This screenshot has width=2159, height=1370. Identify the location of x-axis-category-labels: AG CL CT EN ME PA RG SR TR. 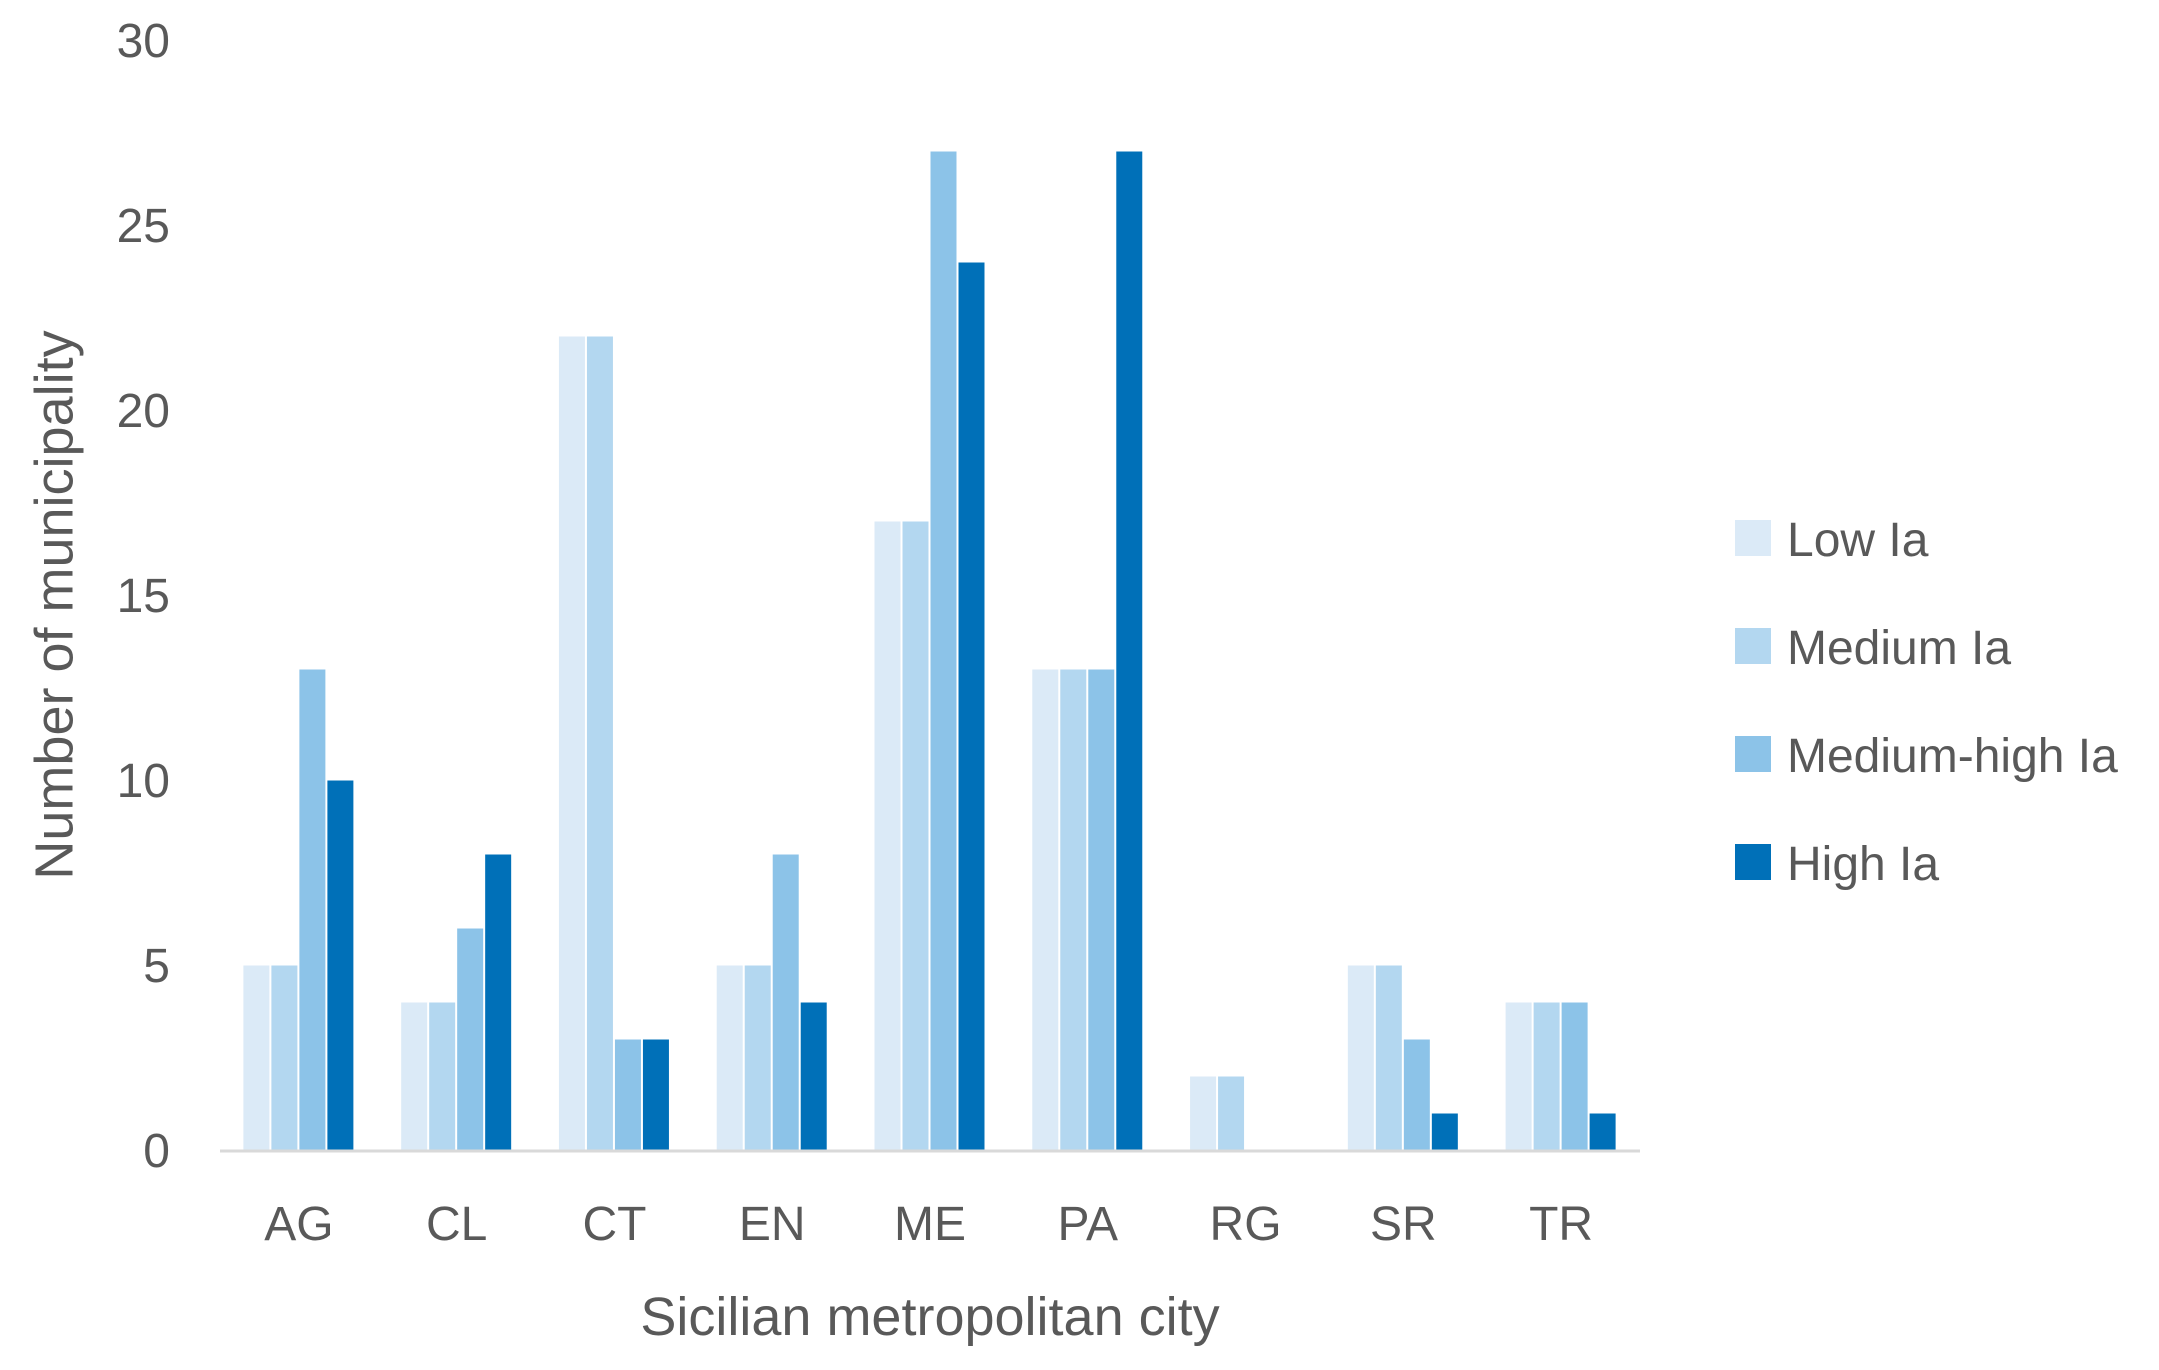
(928, 1224).